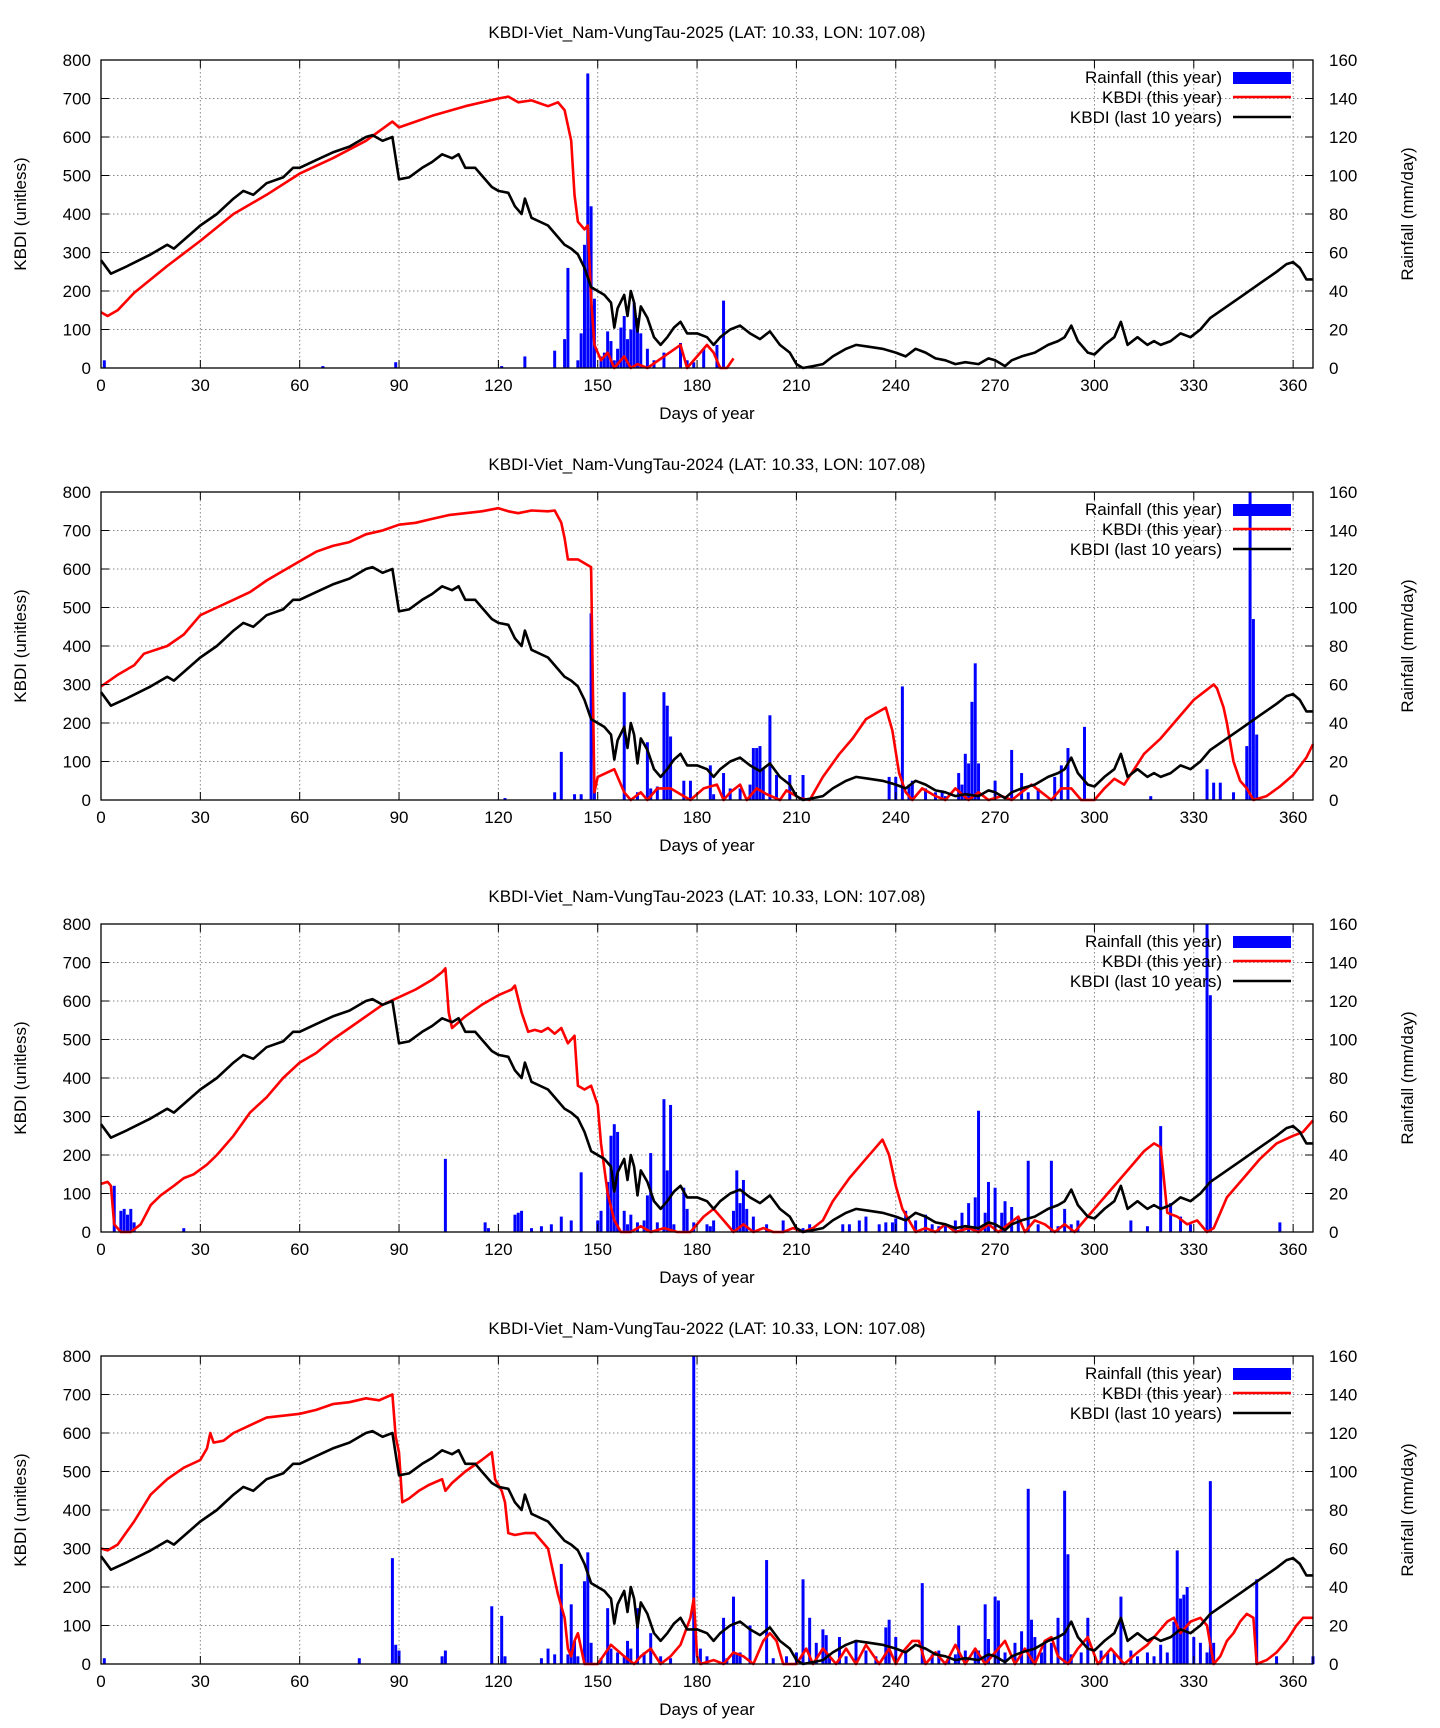 Image resolution: width=1440 pixels, height=1728 pixels. I want to click on y2-tick-label: 80, so click(1338, 1078).